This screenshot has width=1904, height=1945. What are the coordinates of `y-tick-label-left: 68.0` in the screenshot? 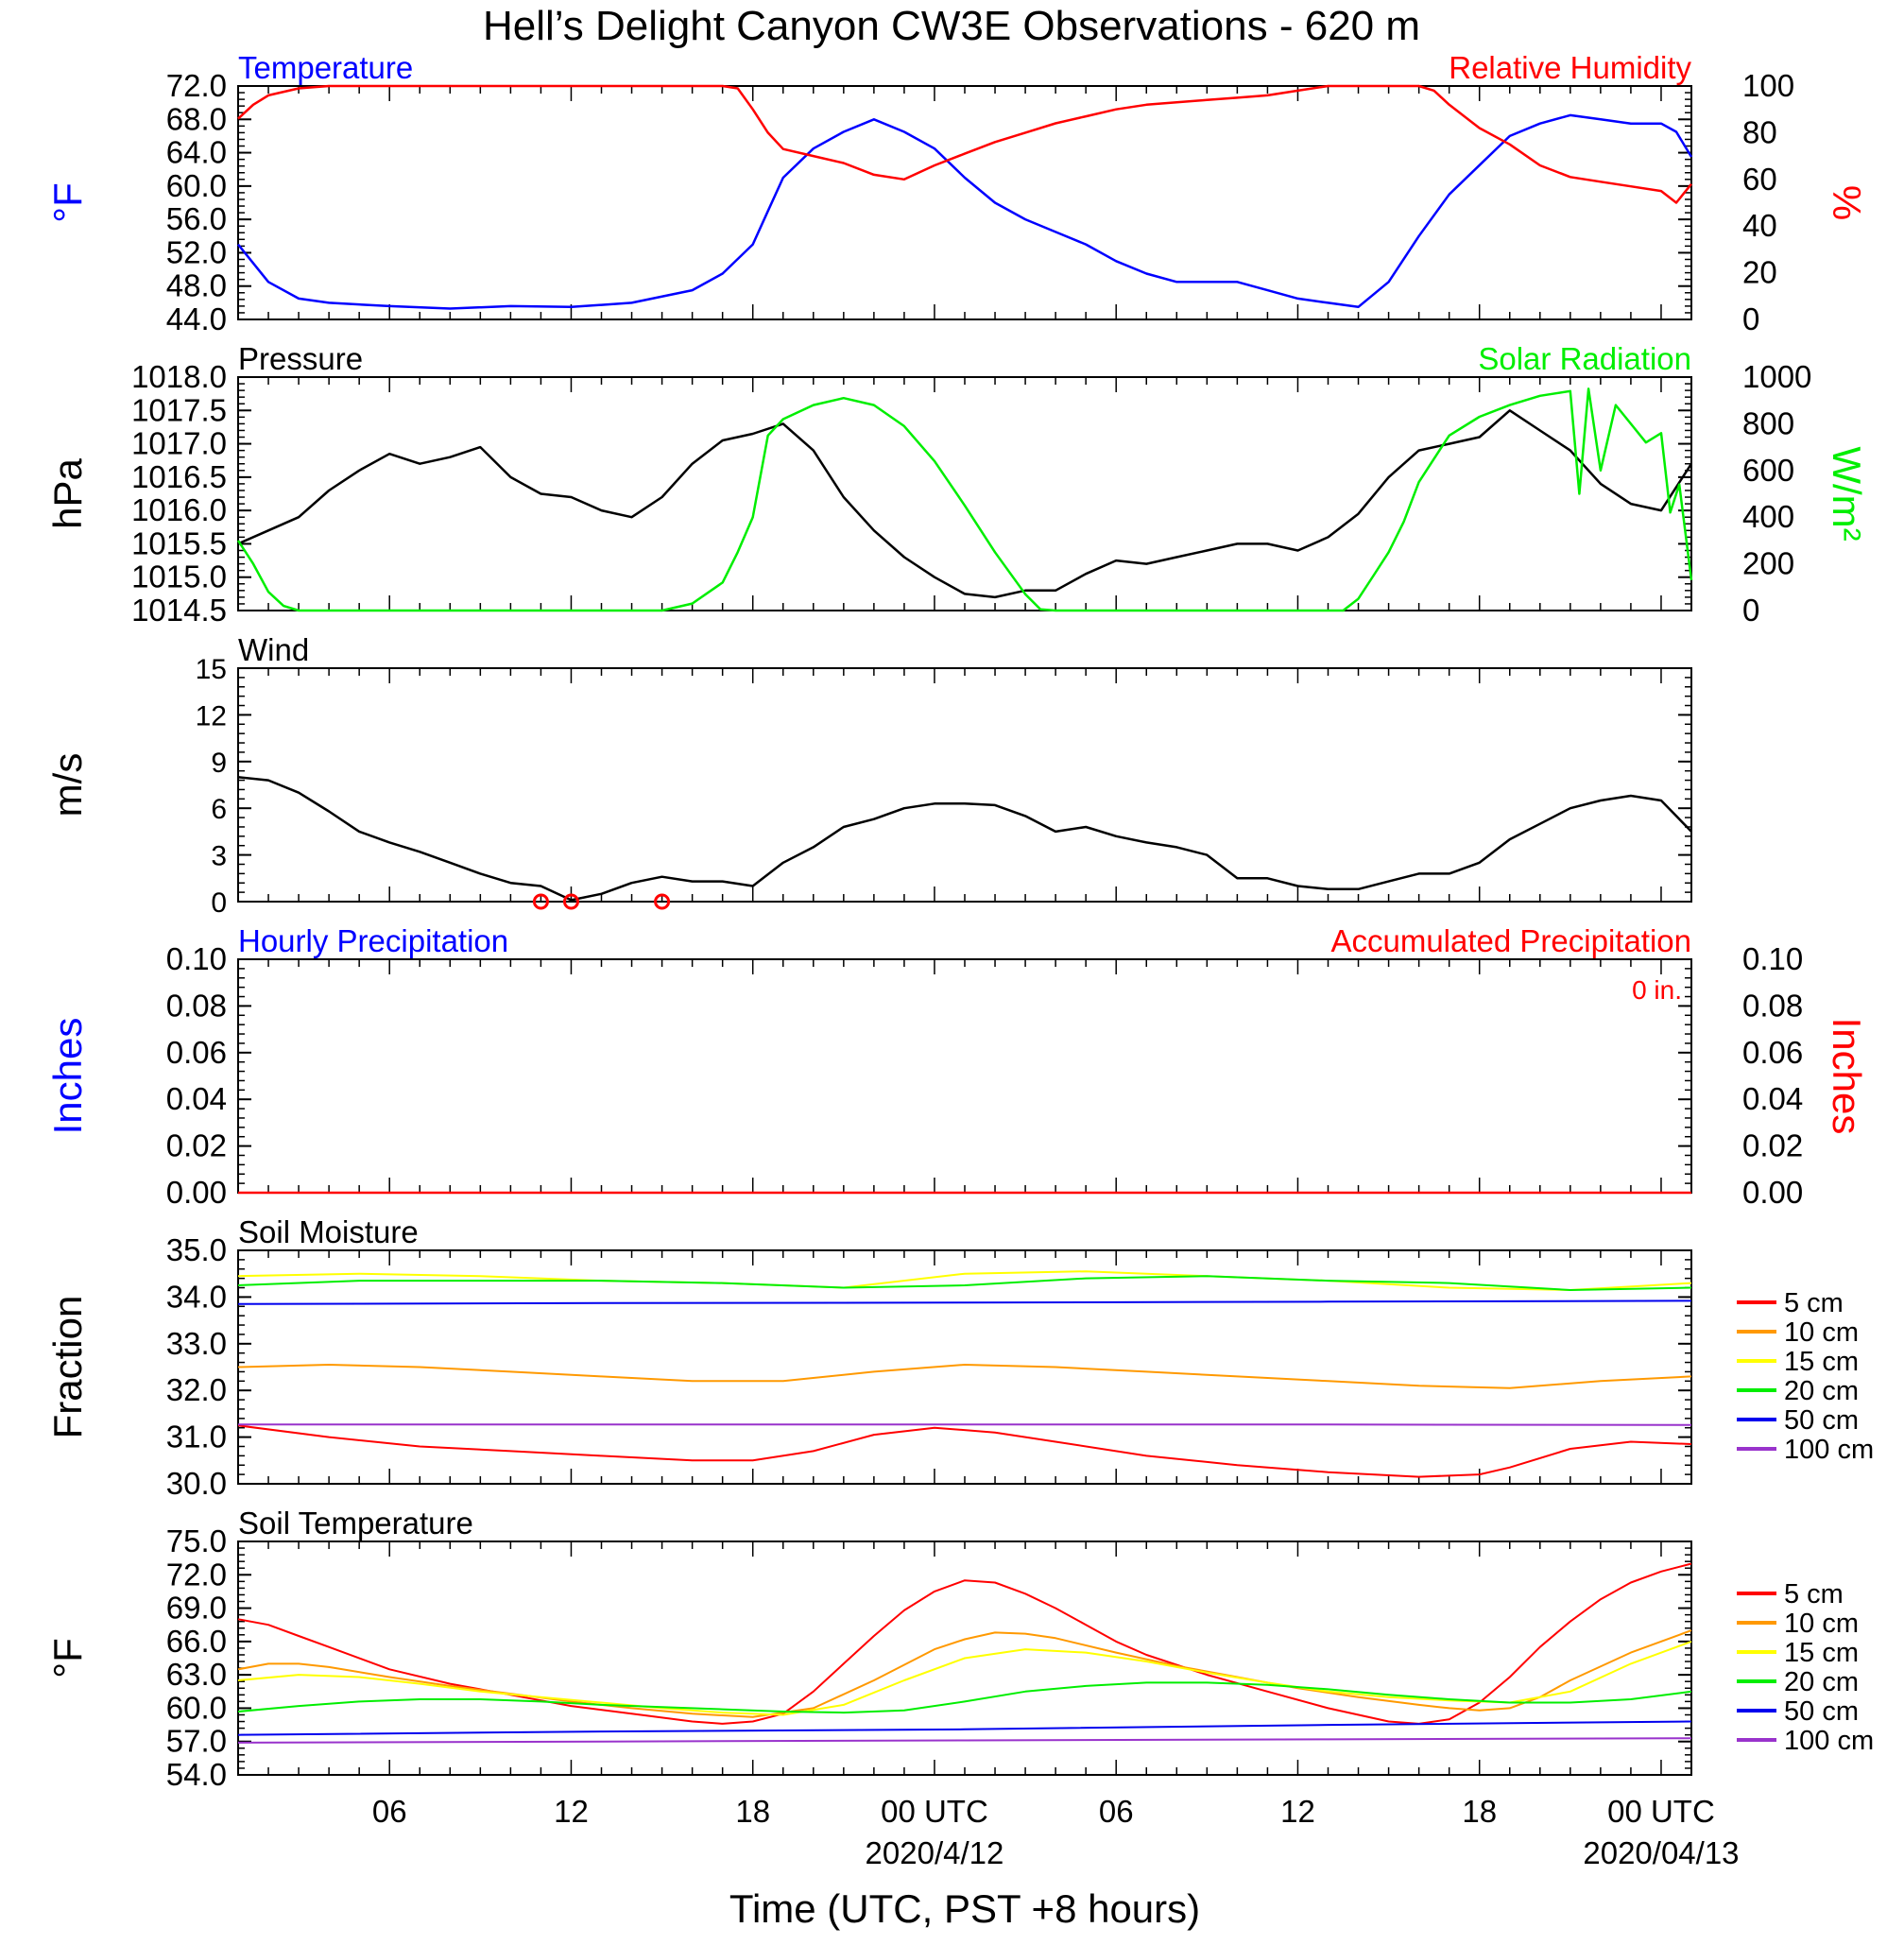 It's located at (196, 118).